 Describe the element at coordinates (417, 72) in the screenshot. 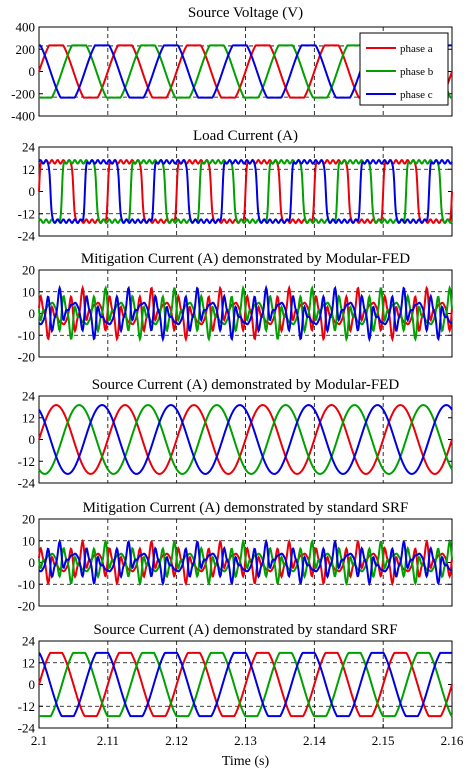

I see `legend-label: phase b` at that location.